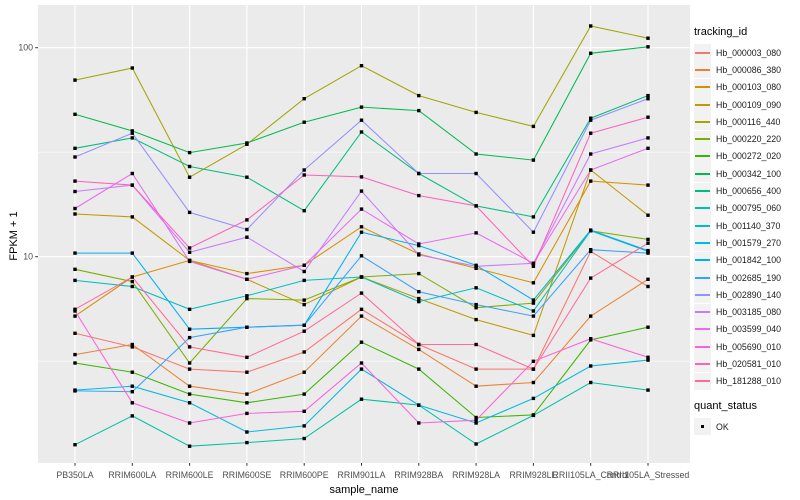 This screenshot has width=800, height=500. Describe the element at coordinates (749, 277) in the screenshot. I see `legend-item-label: Hb_002685_190` at that location.